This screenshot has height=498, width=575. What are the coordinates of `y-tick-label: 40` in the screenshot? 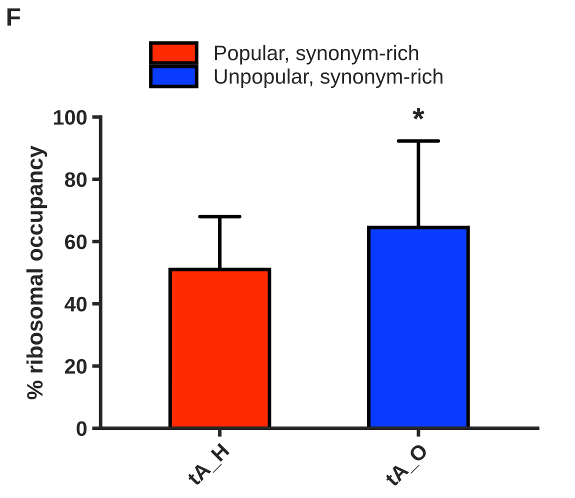 It's located at (75, 304).